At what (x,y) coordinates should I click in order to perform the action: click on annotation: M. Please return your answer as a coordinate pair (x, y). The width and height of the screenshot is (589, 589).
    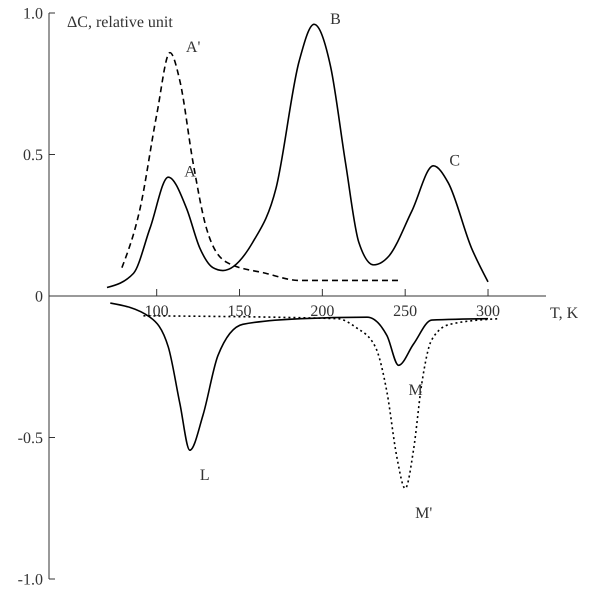
    Looking at the image, I should click on (415, 390).